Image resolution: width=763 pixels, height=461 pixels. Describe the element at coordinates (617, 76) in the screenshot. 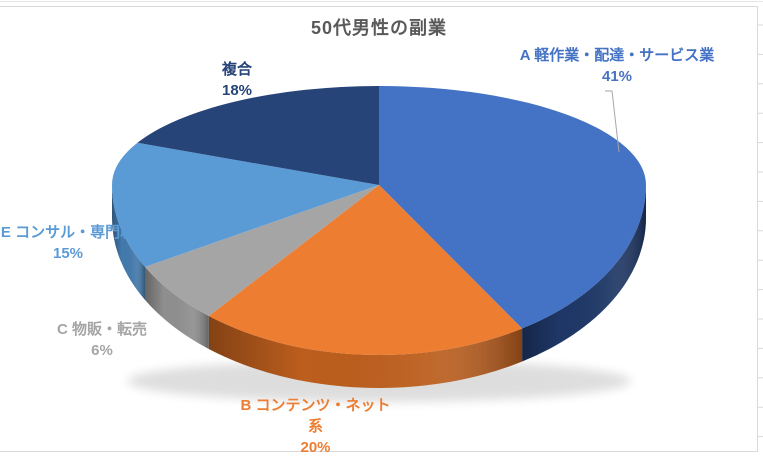

I see `data-label-a-pct: 41%` at that location.